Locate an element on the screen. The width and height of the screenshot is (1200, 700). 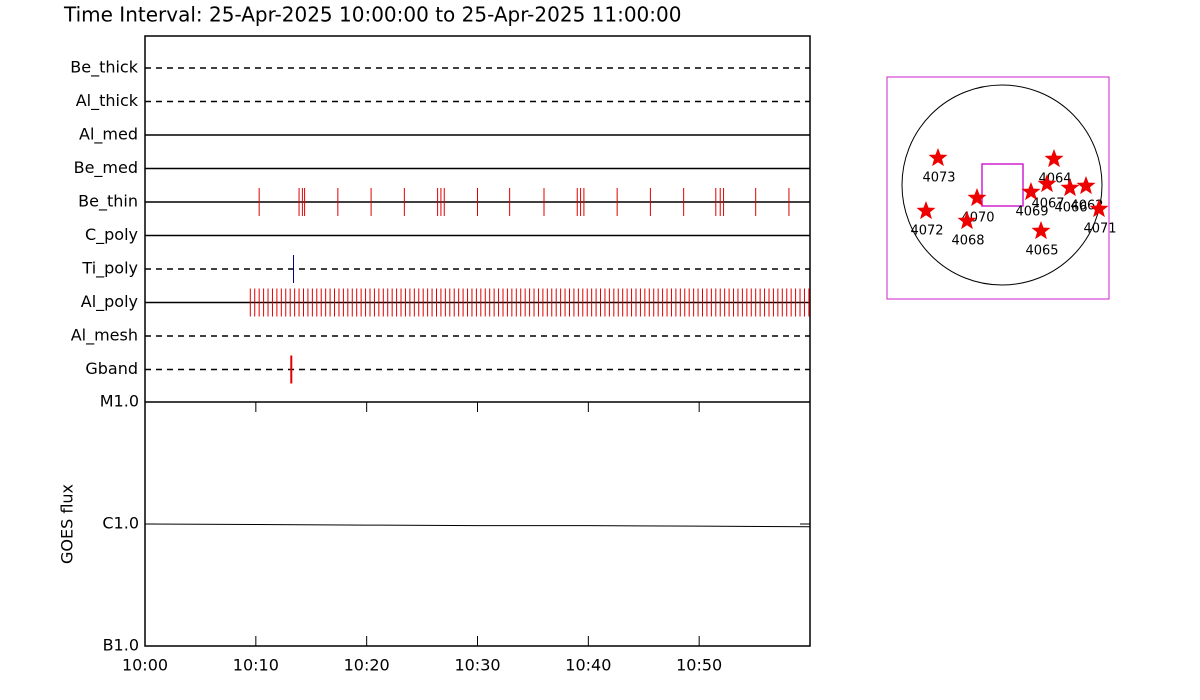
fov-box is located at coordinates (1002, 185).